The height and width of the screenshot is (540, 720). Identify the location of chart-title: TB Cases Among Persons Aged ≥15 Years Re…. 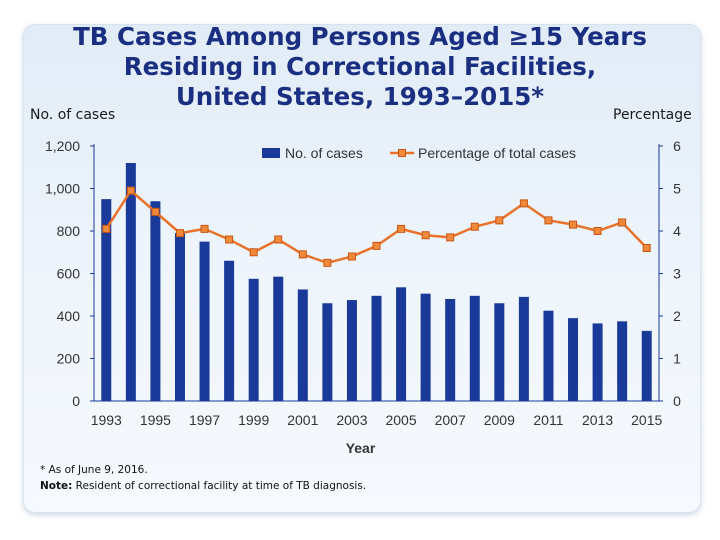
(360, 67).